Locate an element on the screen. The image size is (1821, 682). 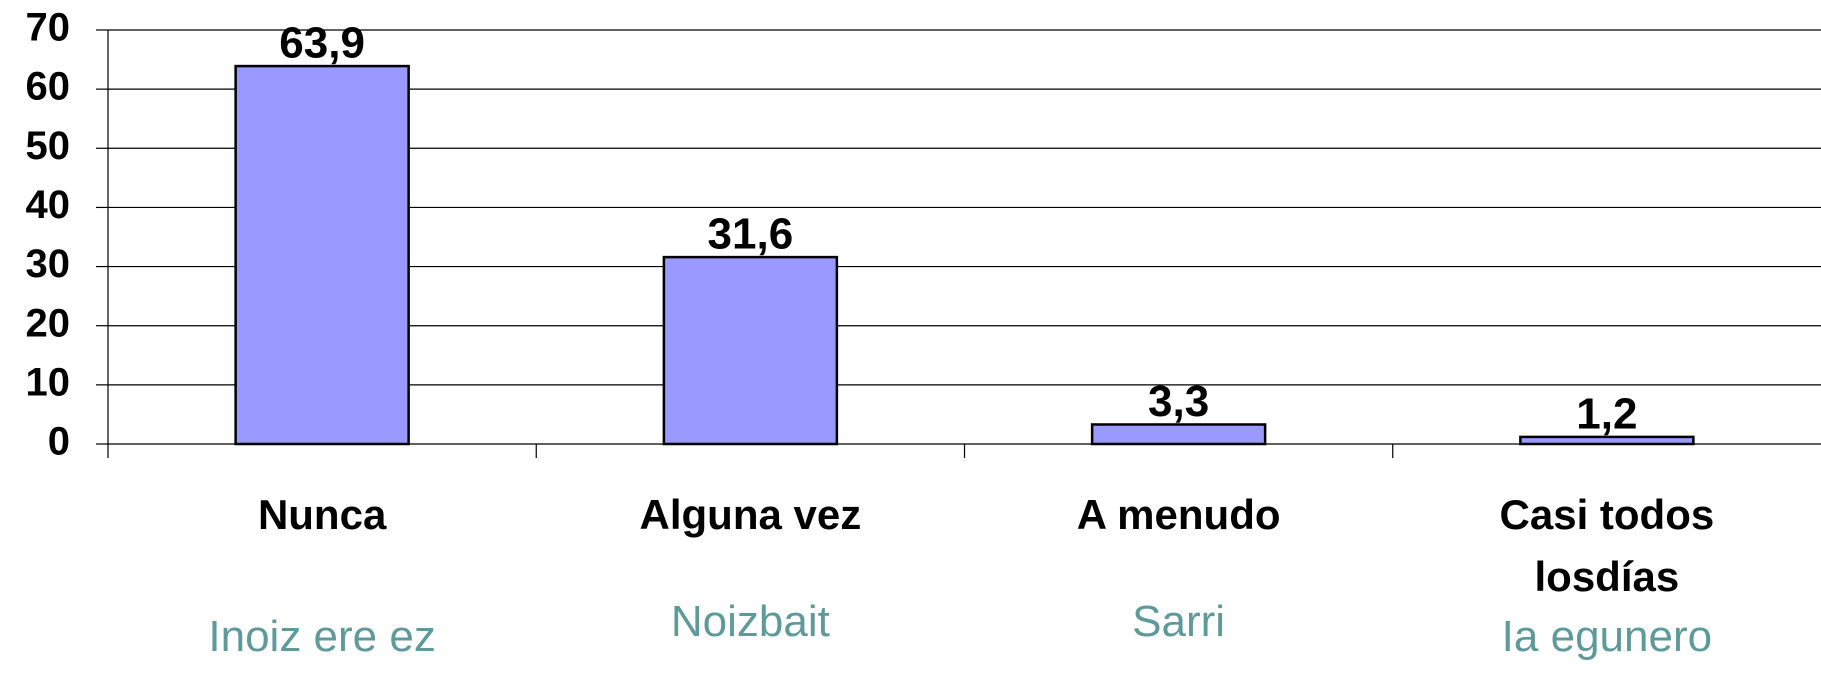
x-tick-label: A menudo is located at coordinates (1178, 514).